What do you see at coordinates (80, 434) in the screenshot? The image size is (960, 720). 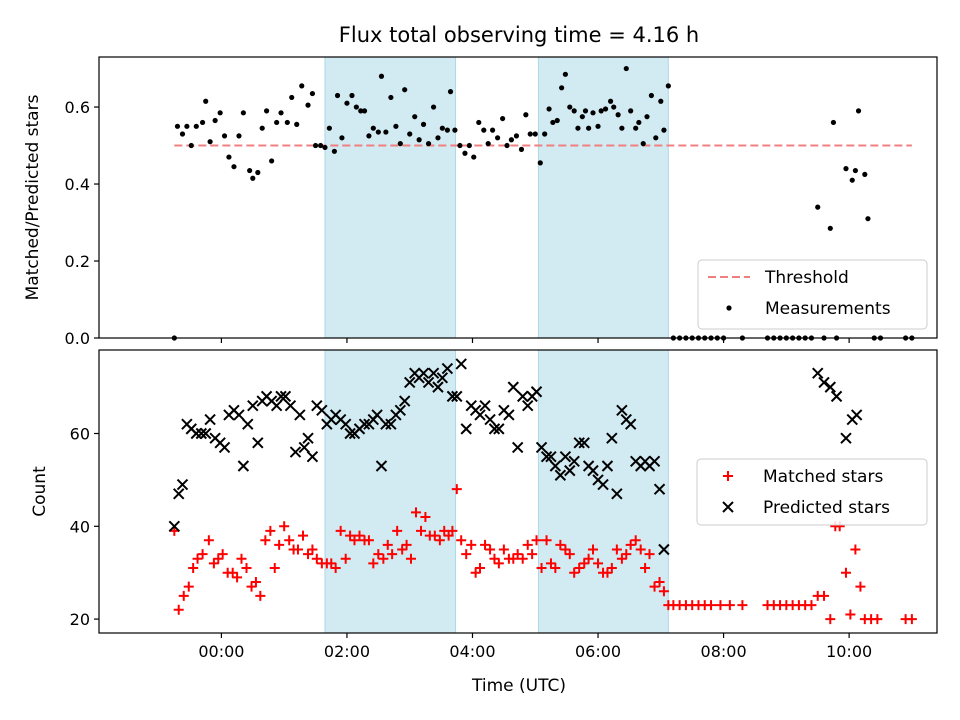 I see `y-tick-label: 60` at bounding box center [80, 434].